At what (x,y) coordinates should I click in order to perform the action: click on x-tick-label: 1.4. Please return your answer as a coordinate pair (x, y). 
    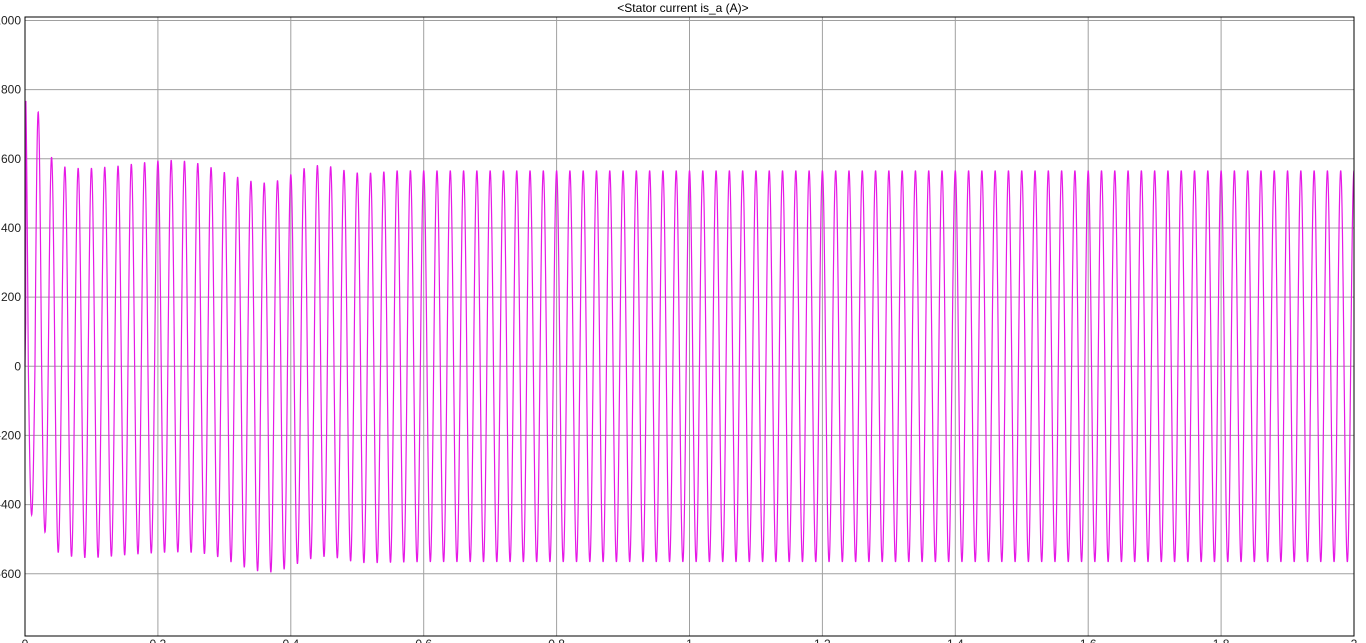
    Looking at the image, I should click on (955, 640).